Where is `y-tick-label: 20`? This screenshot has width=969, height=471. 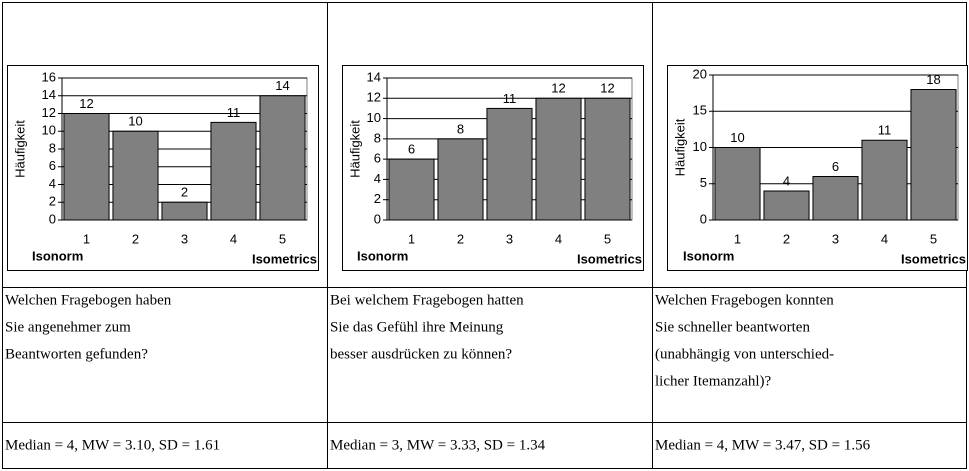
y-tick-label: 20 is located at coordinates (700, 73).